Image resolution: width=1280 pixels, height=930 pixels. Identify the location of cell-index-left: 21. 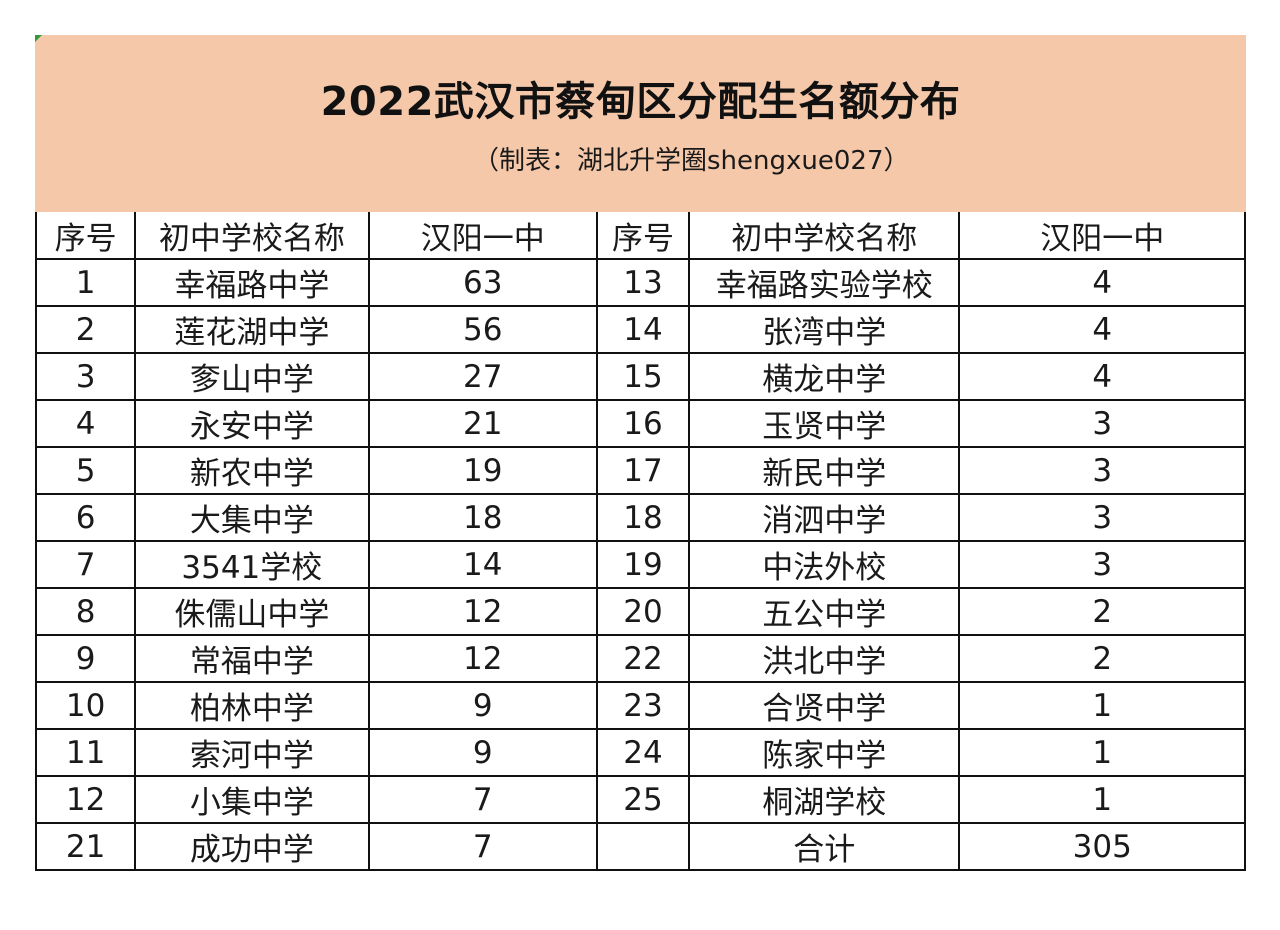
(85, 846).